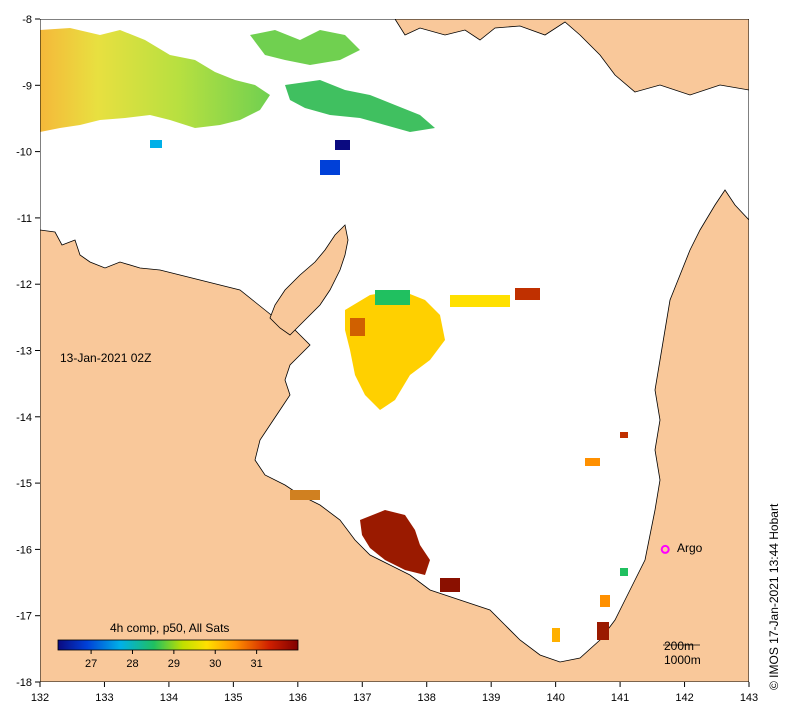 The image size is (791, 716). What do you see at coordinates (169, 698) in the screenshot?
I see `x-tick-label: 134` at bounding box center [169, 698].